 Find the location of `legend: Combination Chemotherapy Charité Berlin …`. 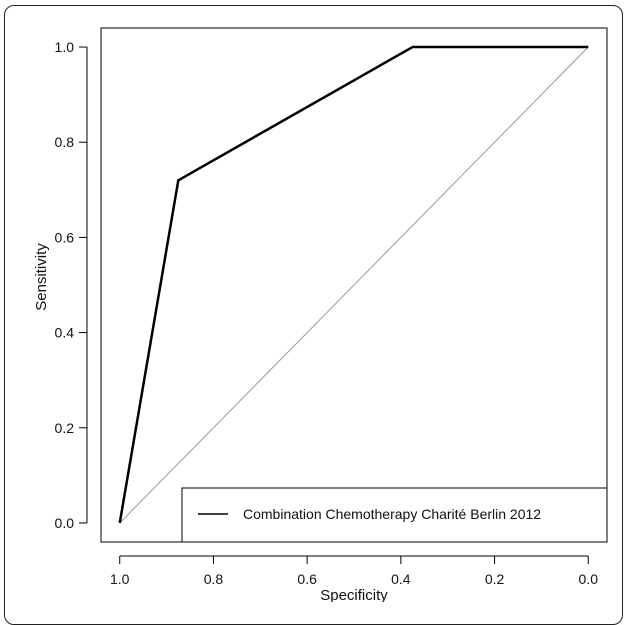

legend: Combination Chemotherapy Charité Berlin … is located at coordinates (394, 515).